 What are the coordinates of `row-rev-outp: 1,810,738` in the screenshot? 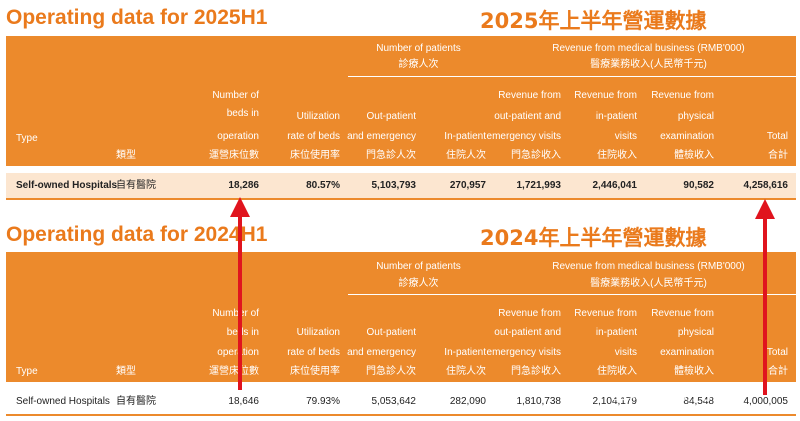 It's located at (539, 401).